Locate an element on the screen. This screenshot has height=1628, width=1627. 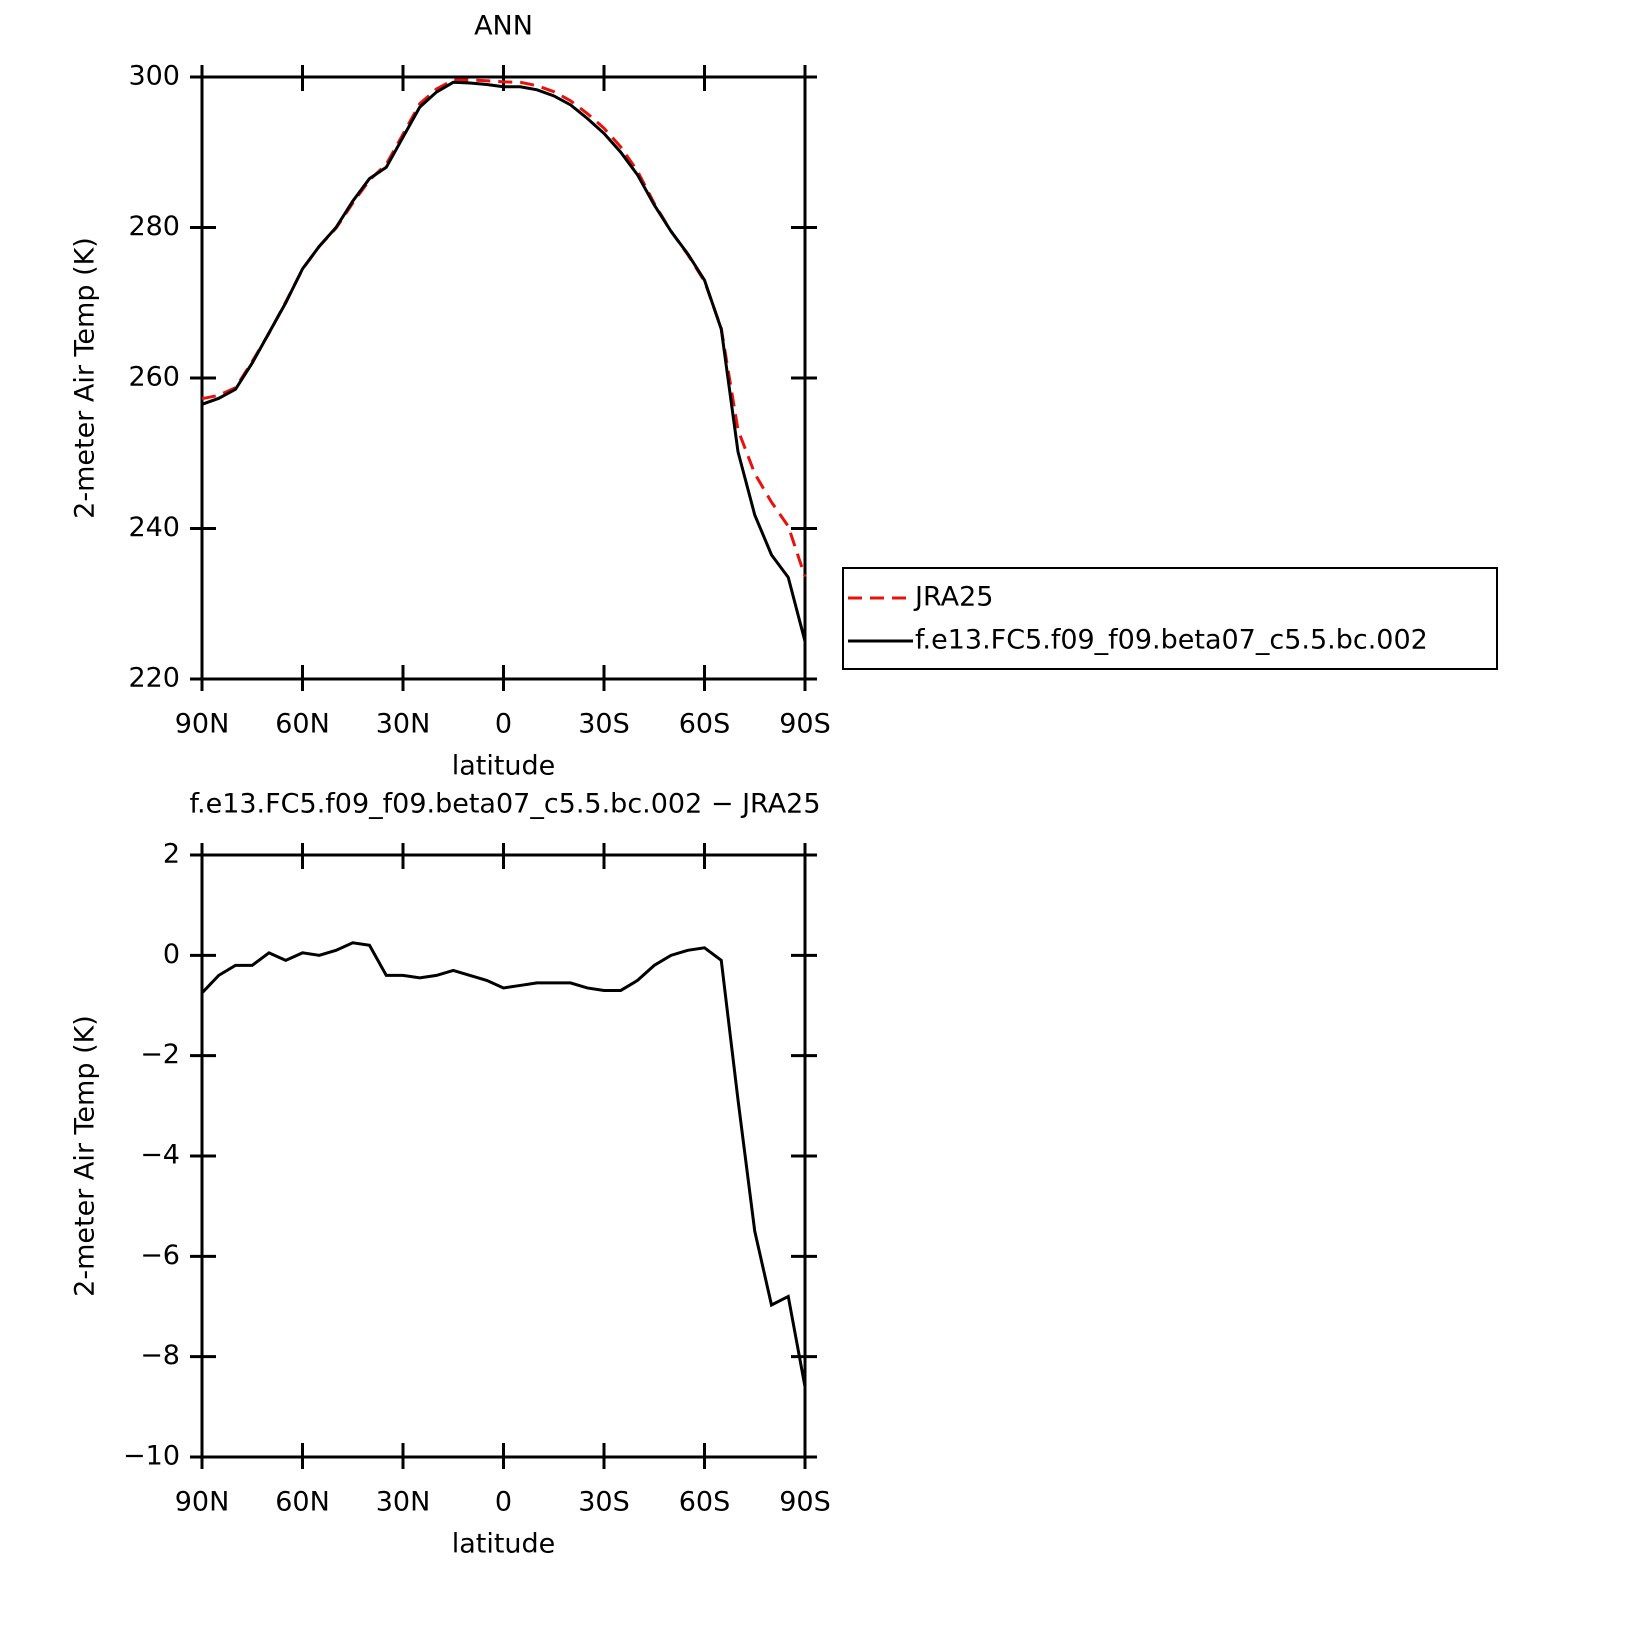
y-tick-label: 280 is located at coordinates (154, 226).